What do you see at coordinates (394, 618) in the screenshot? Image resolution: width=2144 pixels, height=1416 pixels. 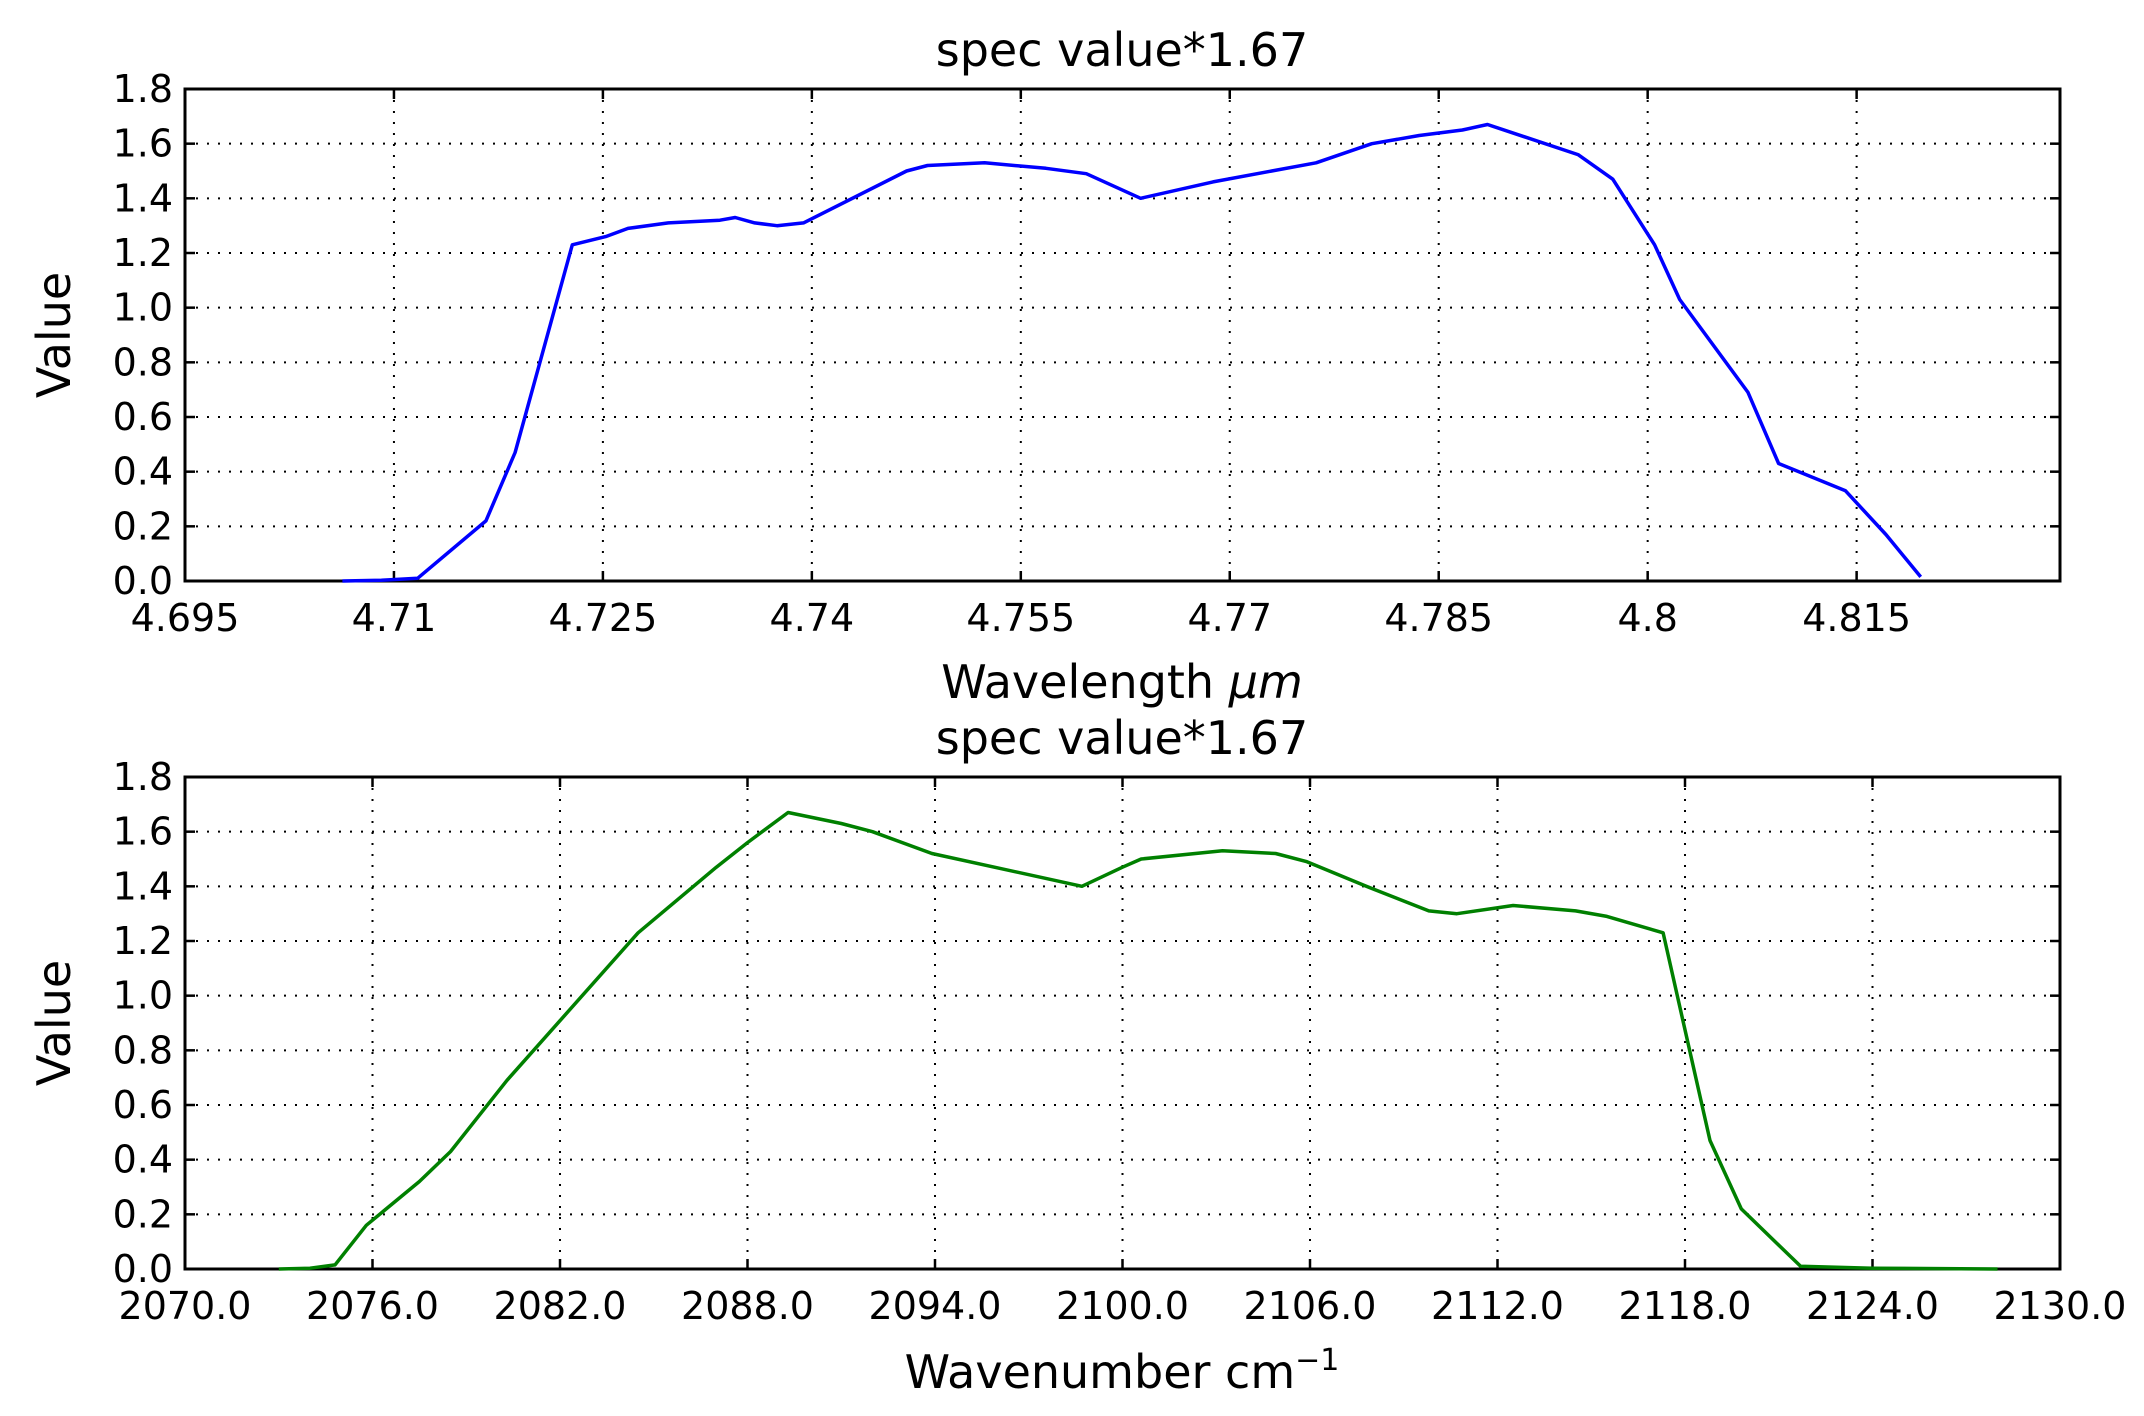 I see `x-tick-label: 4.71` at bounding box center [394, 618].